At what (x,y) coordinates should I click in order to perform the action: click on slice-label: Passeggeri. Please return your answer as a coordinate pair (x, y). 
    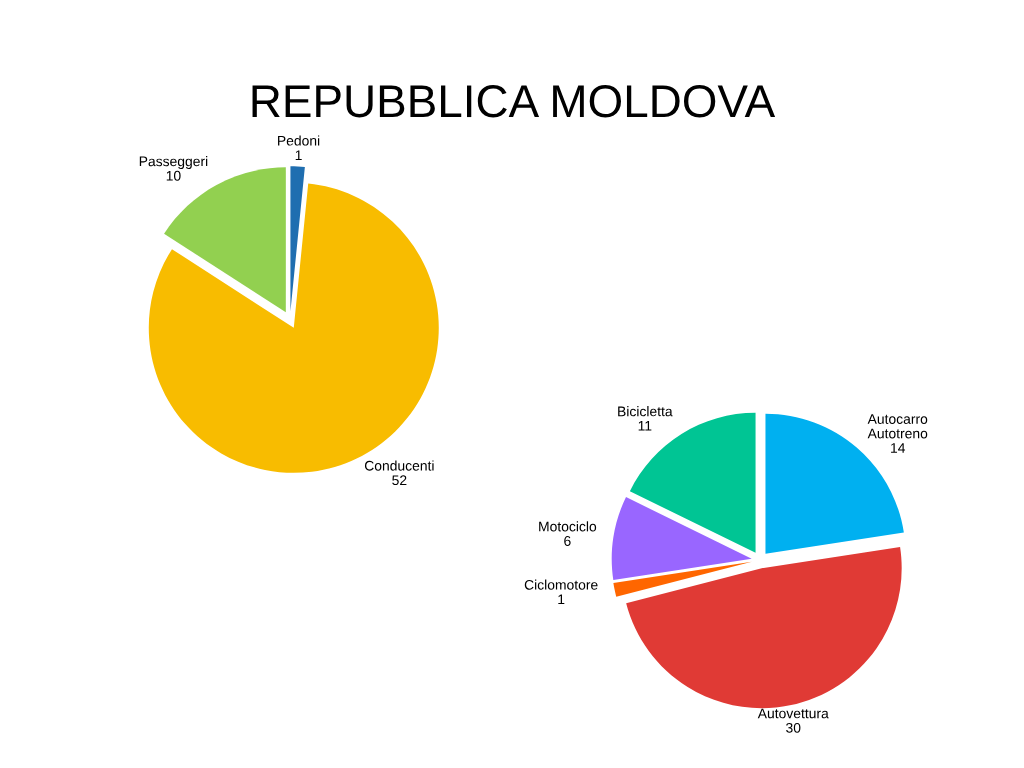
    Looking at the image, I should click on (173, 162).